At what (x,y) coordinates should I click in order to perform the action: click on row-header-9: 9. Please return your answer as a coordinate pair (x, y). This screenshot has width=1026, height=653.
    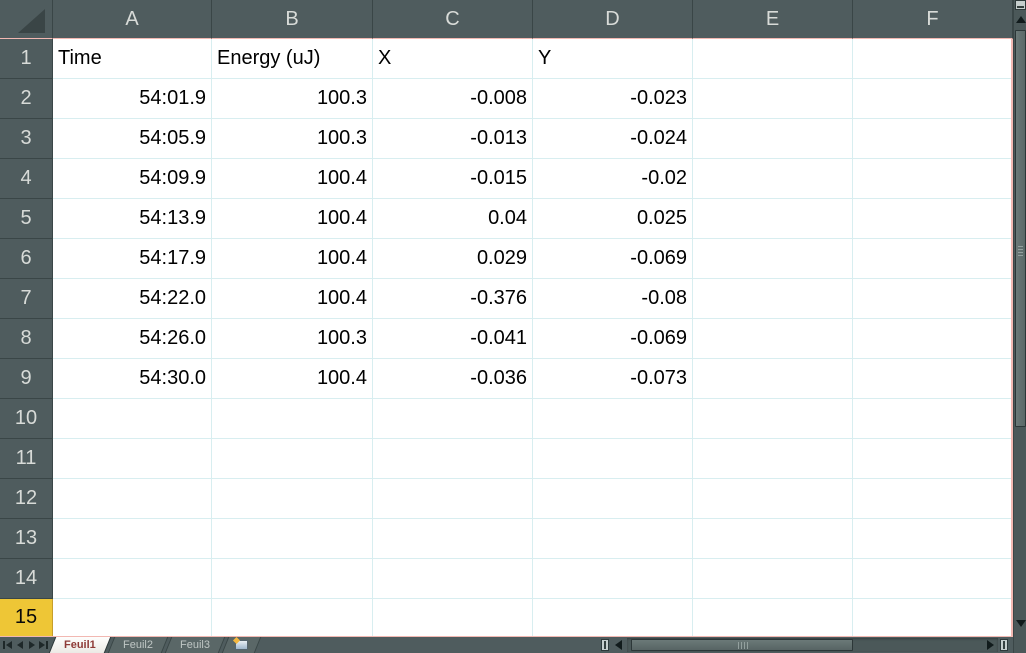
    Looking at the image, I should click on (26, 379).